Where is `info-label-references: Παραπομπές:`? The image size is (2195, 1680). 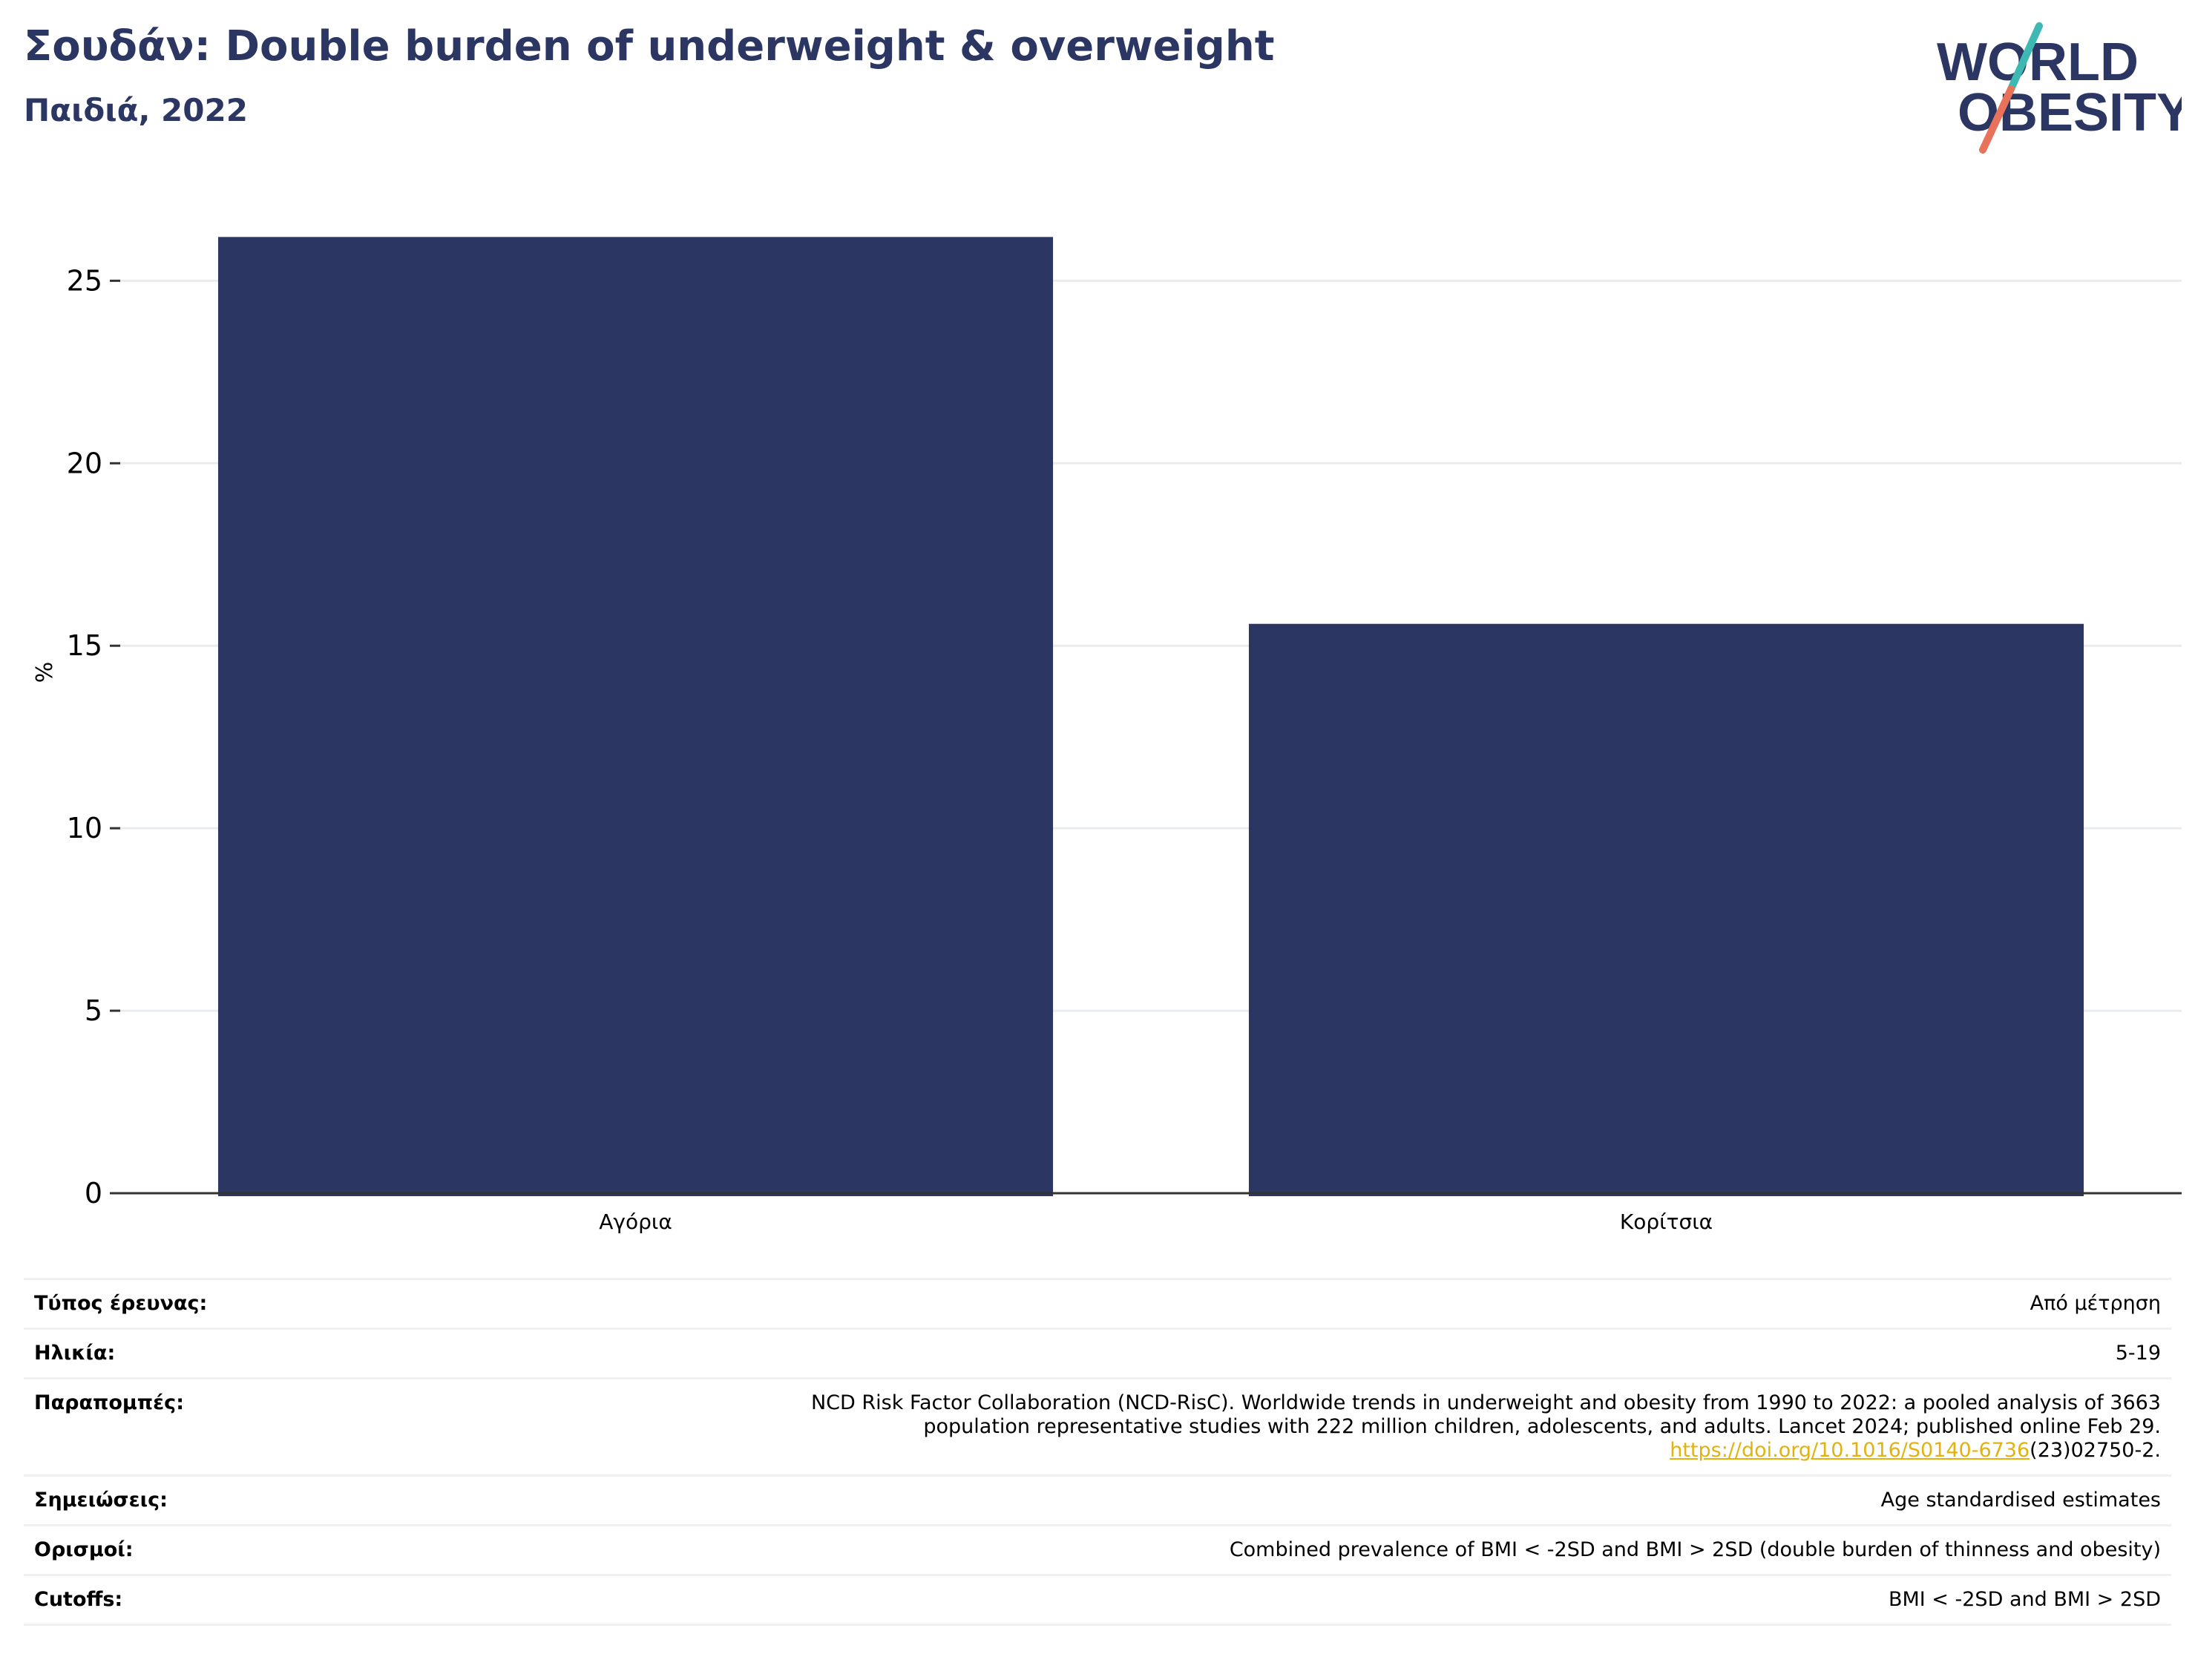 info-label-references: Παραπομπές: is located at coordinates (220, 1427).